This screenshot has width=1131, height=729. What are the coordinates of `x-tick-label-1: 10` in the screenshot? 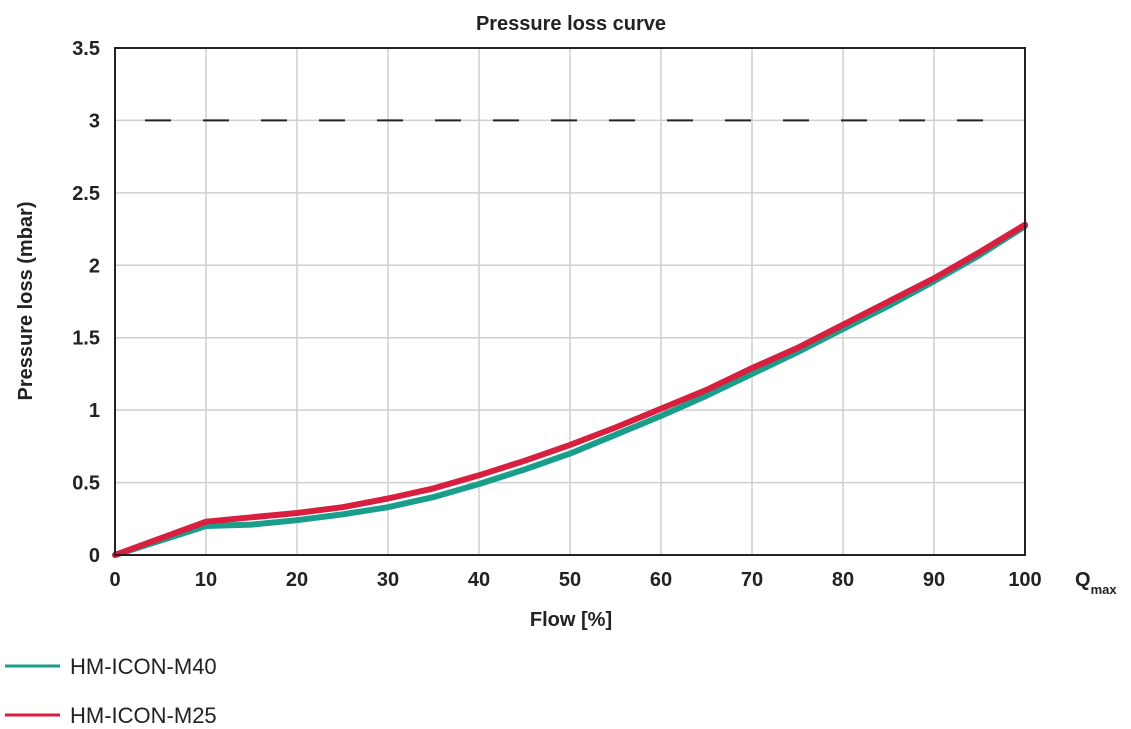 It's located at (206, 580).